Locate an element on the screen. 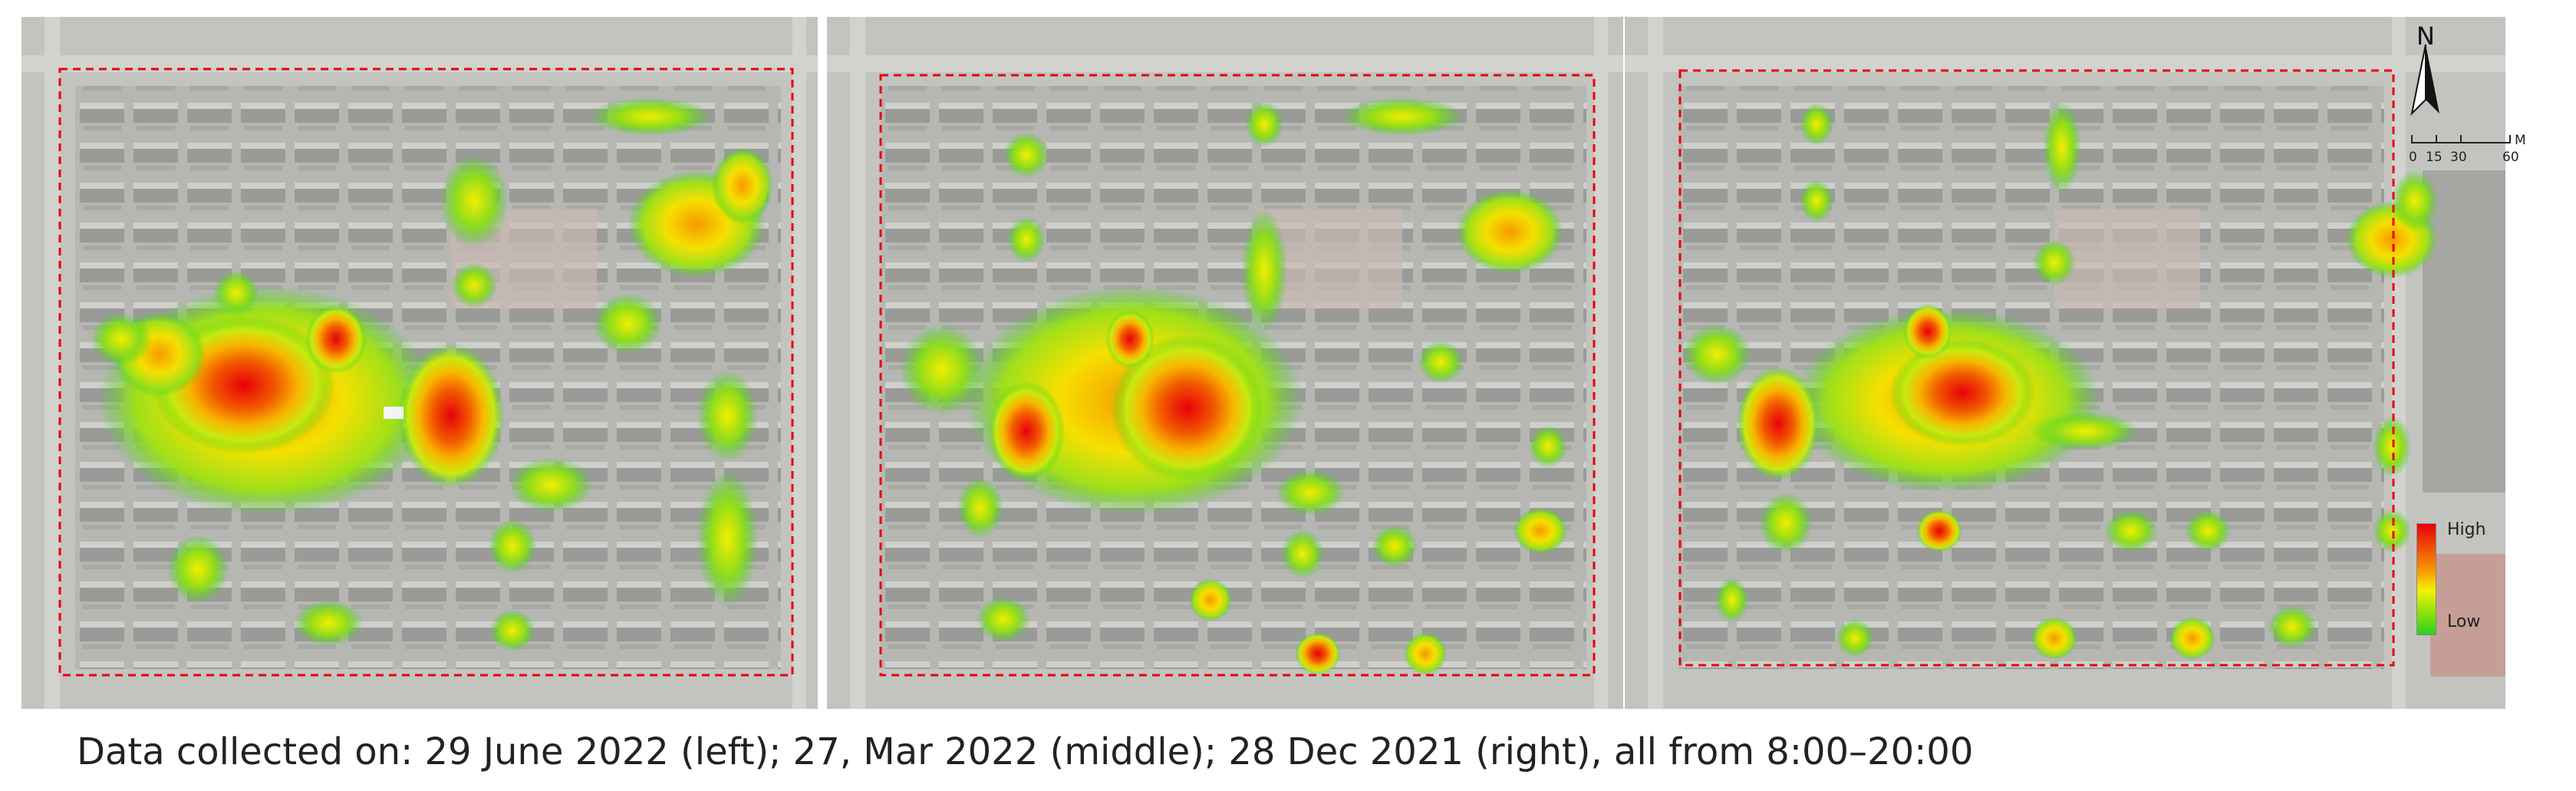 Image resolution: width=2576 pixels, height=791 pixels. scale-tick: 15 is located at coordinates (2434, 157).